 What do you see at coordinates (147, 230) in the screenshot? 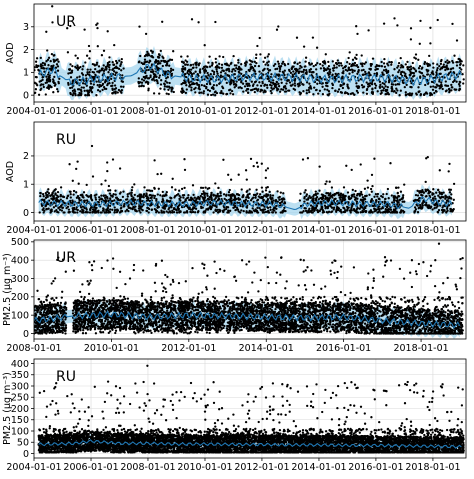
I see `x-tick-label: 2008-01-01` at bounding box center [147, 230].